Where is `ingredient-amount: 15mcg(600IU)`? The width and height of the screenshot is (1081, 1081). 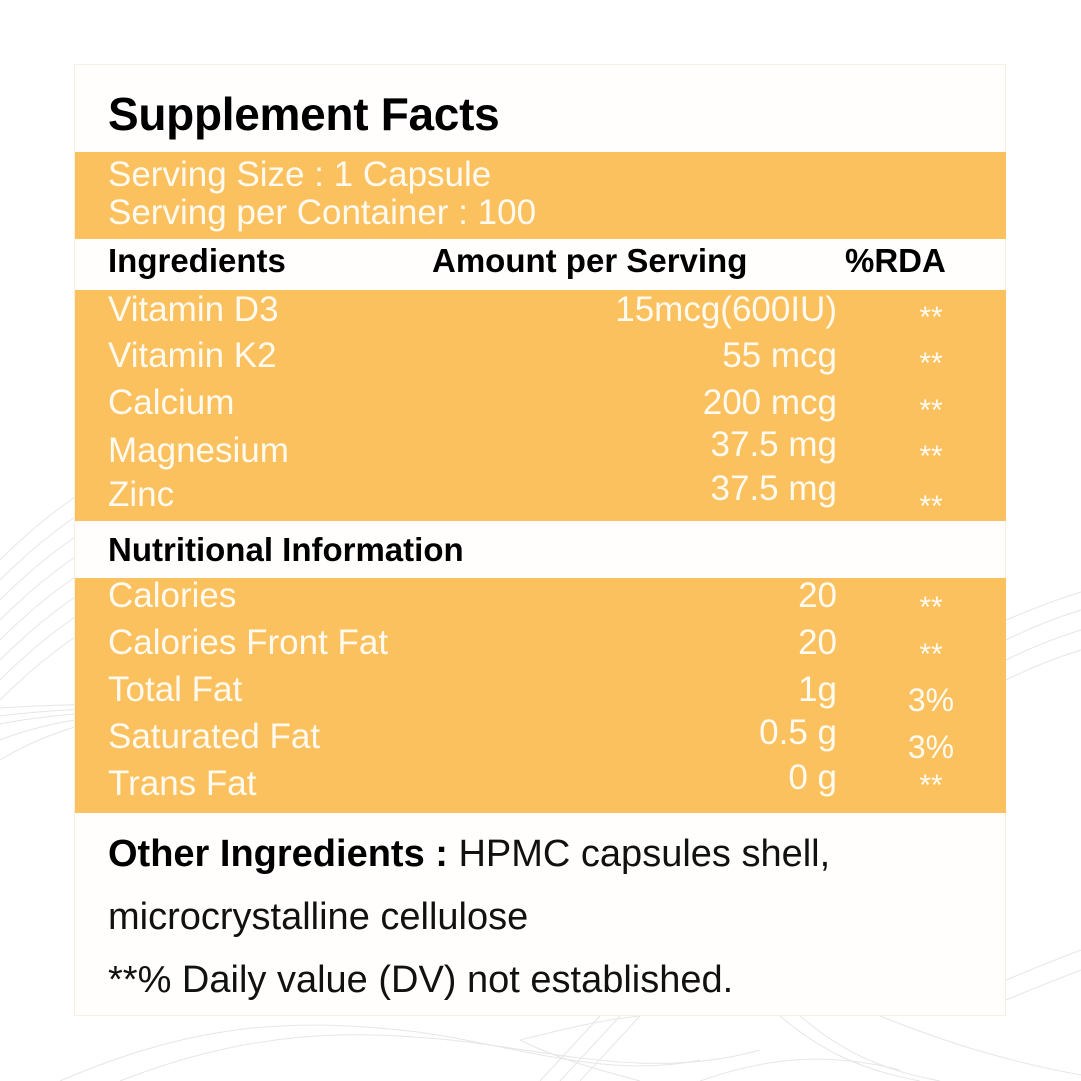
ingredient-amount: 15mcg(600IU) is located at coordinates (726, 309).